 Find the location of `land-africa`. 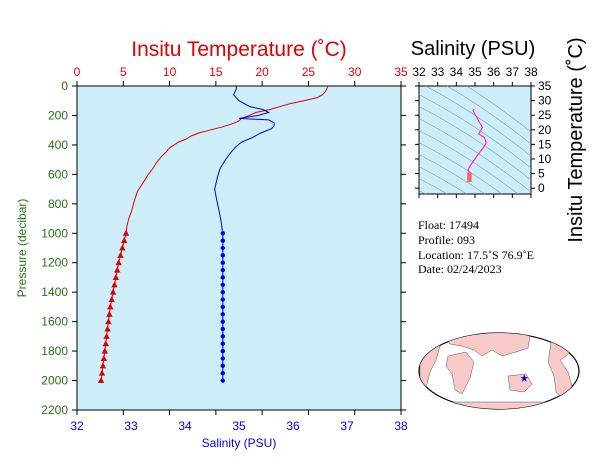

land-africa is located at coordinates (460, 373).